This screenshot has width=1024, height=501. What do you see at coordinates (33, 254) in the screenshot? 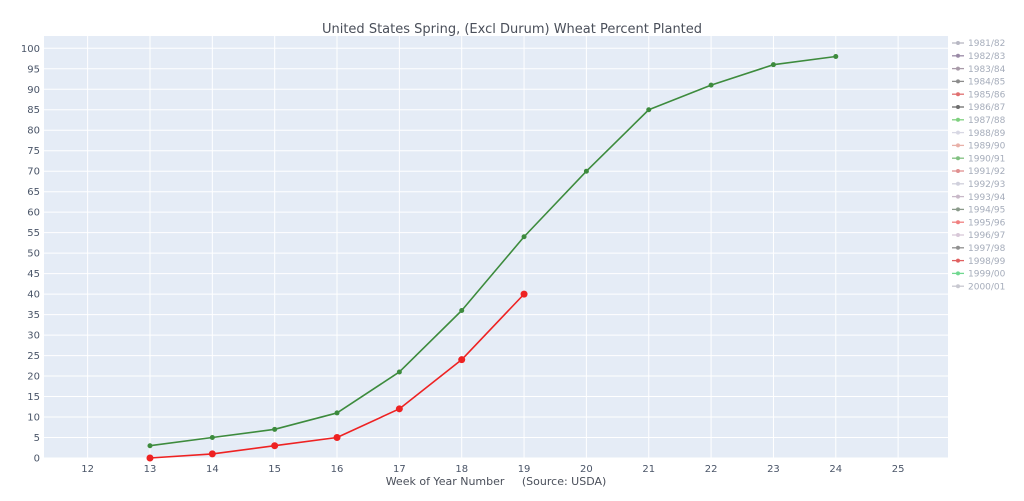
I see `y-tick-label: 50` at bounding box center [33, 254].